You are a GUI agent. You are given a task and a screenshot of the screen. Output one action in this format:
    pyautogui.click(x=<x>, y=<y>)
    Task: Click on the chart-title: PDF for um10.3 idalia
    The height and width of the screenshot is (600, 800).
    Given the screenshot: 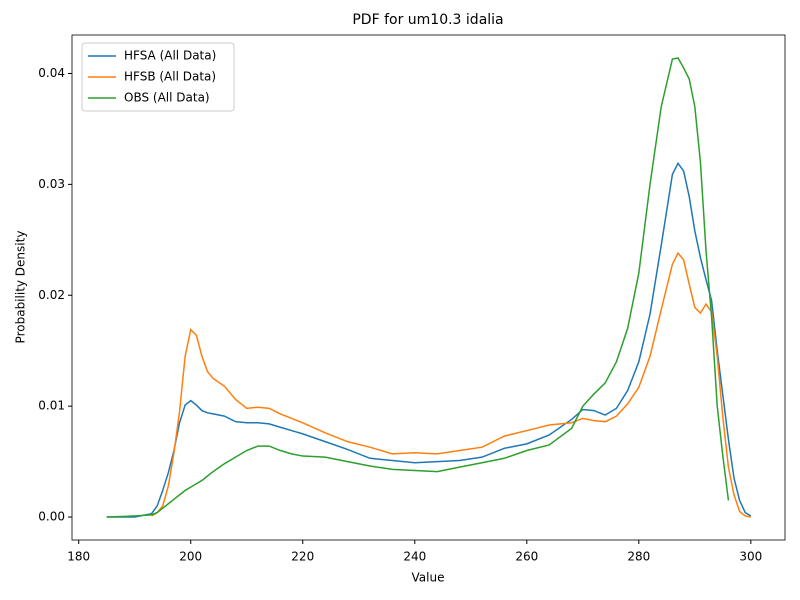 What is the action you would take?
    pyautogui.click(x=427, y=20)
    